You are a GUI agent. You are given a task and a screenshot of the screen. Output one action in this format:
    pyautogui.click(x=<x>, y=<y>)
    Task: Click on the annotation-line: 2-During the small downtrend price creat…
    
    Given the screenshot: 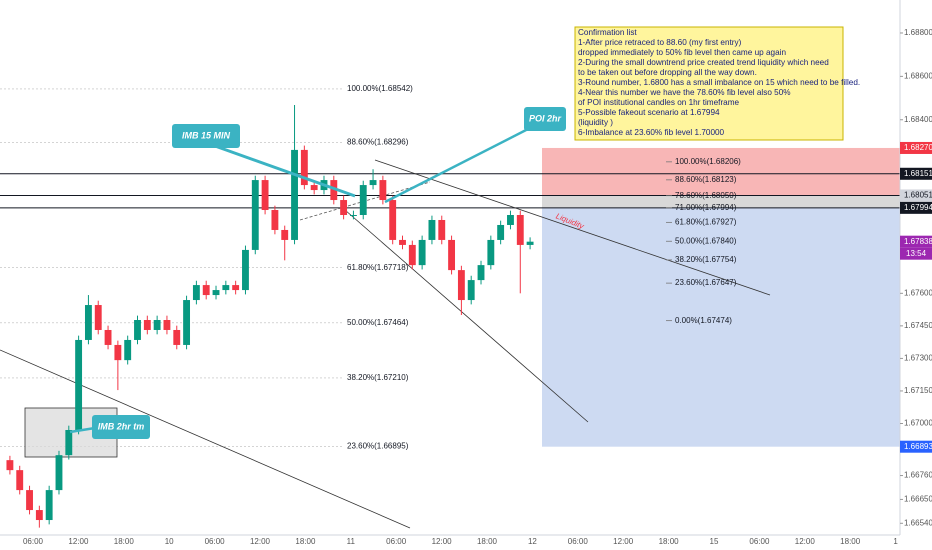 What is the action you would take?
    pyautogui.click(x=703, y=62)
    